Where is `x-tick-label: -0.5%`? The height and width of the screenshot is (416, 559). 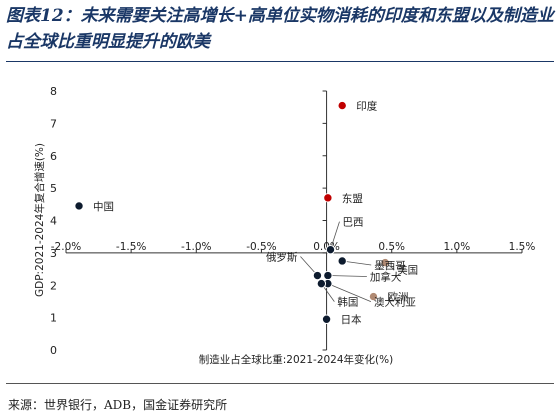 x-tick-label: -0.5% is located at coordinates (261, 247).